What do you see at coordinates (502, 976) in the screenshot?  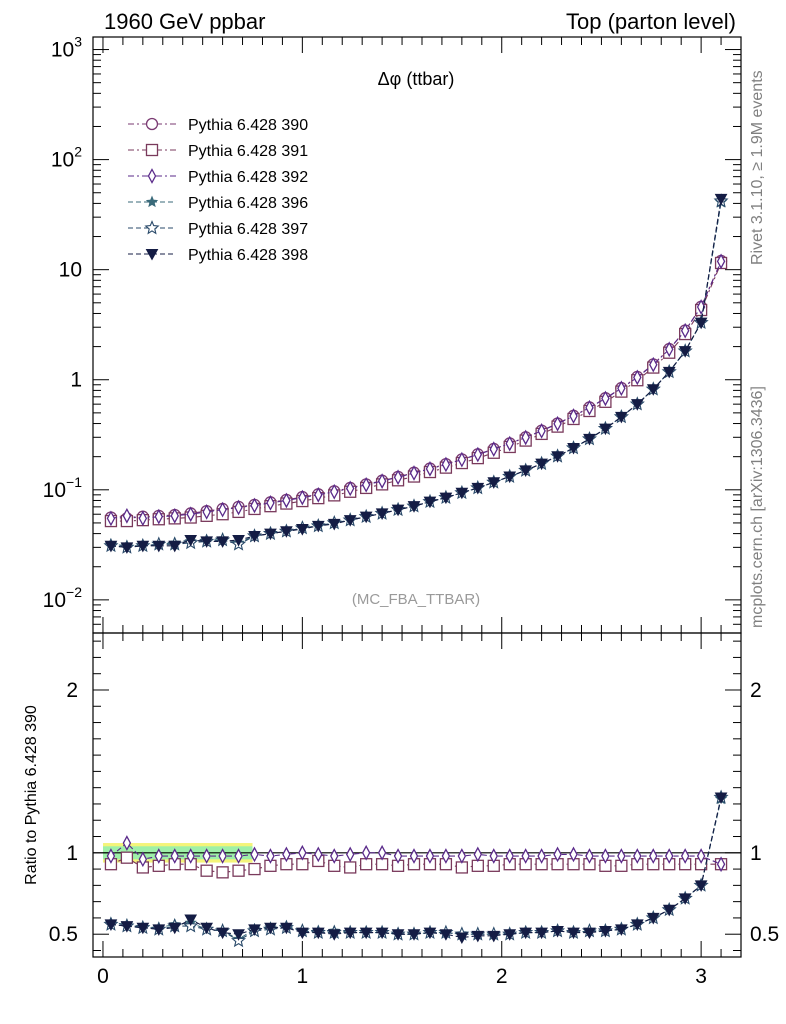 I see `x-tick-label: 2` at bounding box center [502, 976].